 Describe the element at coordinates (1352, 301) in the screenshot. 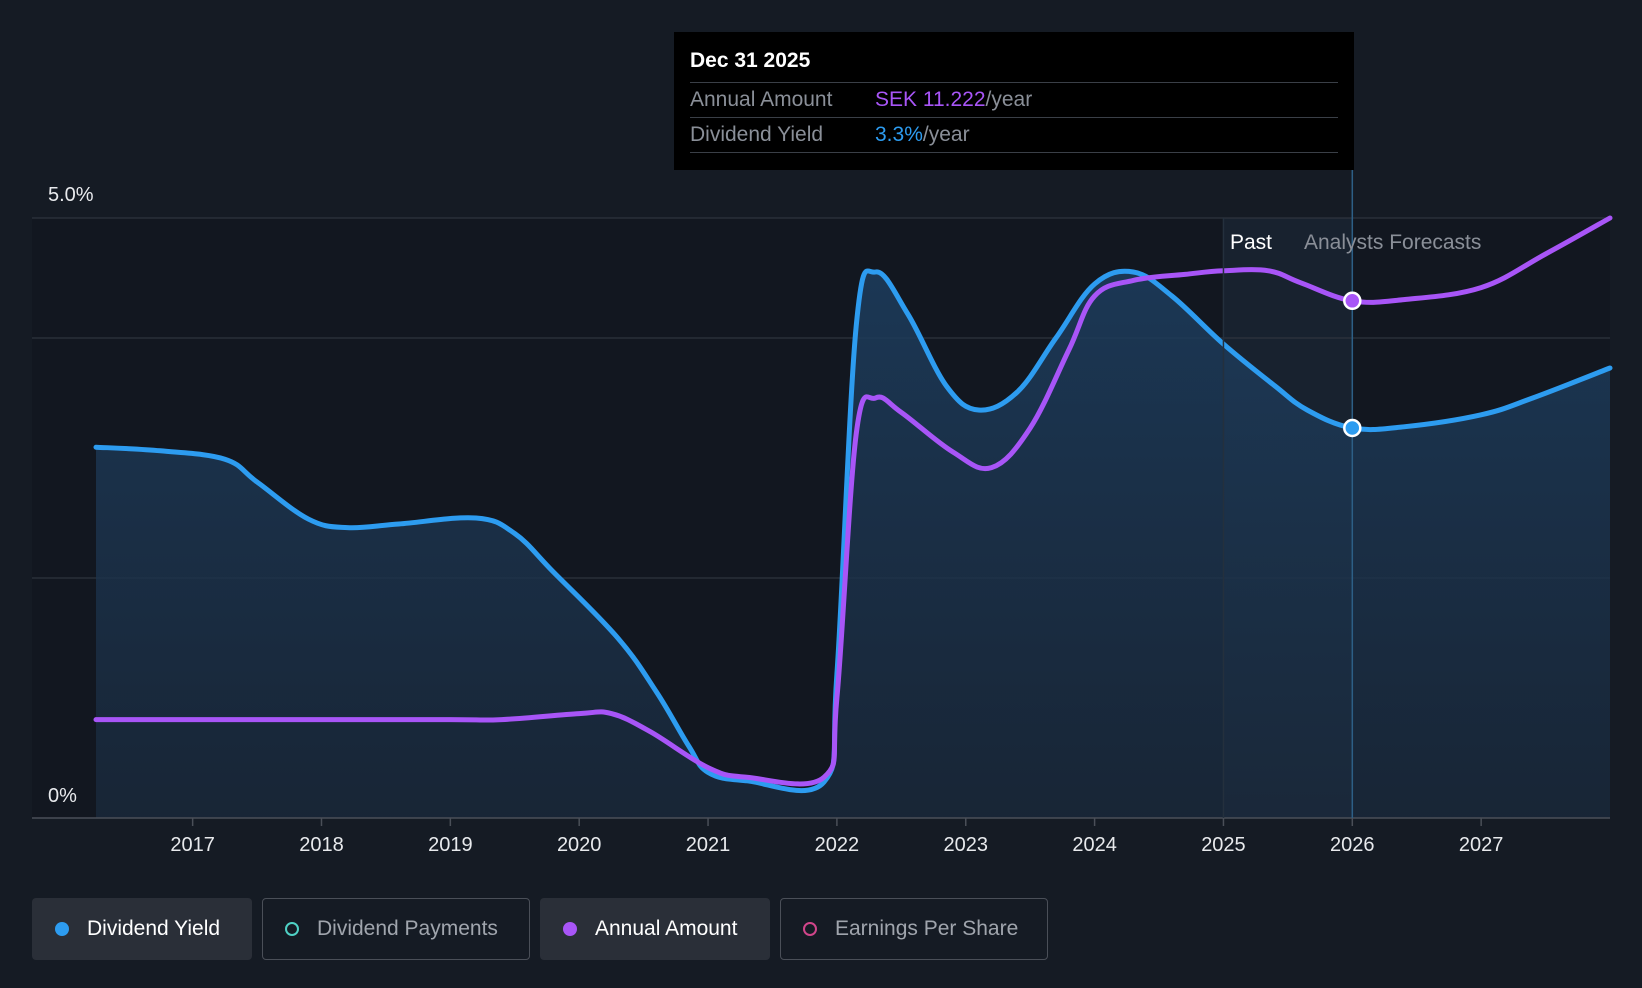

I see `annual-amount-marker` at that location.